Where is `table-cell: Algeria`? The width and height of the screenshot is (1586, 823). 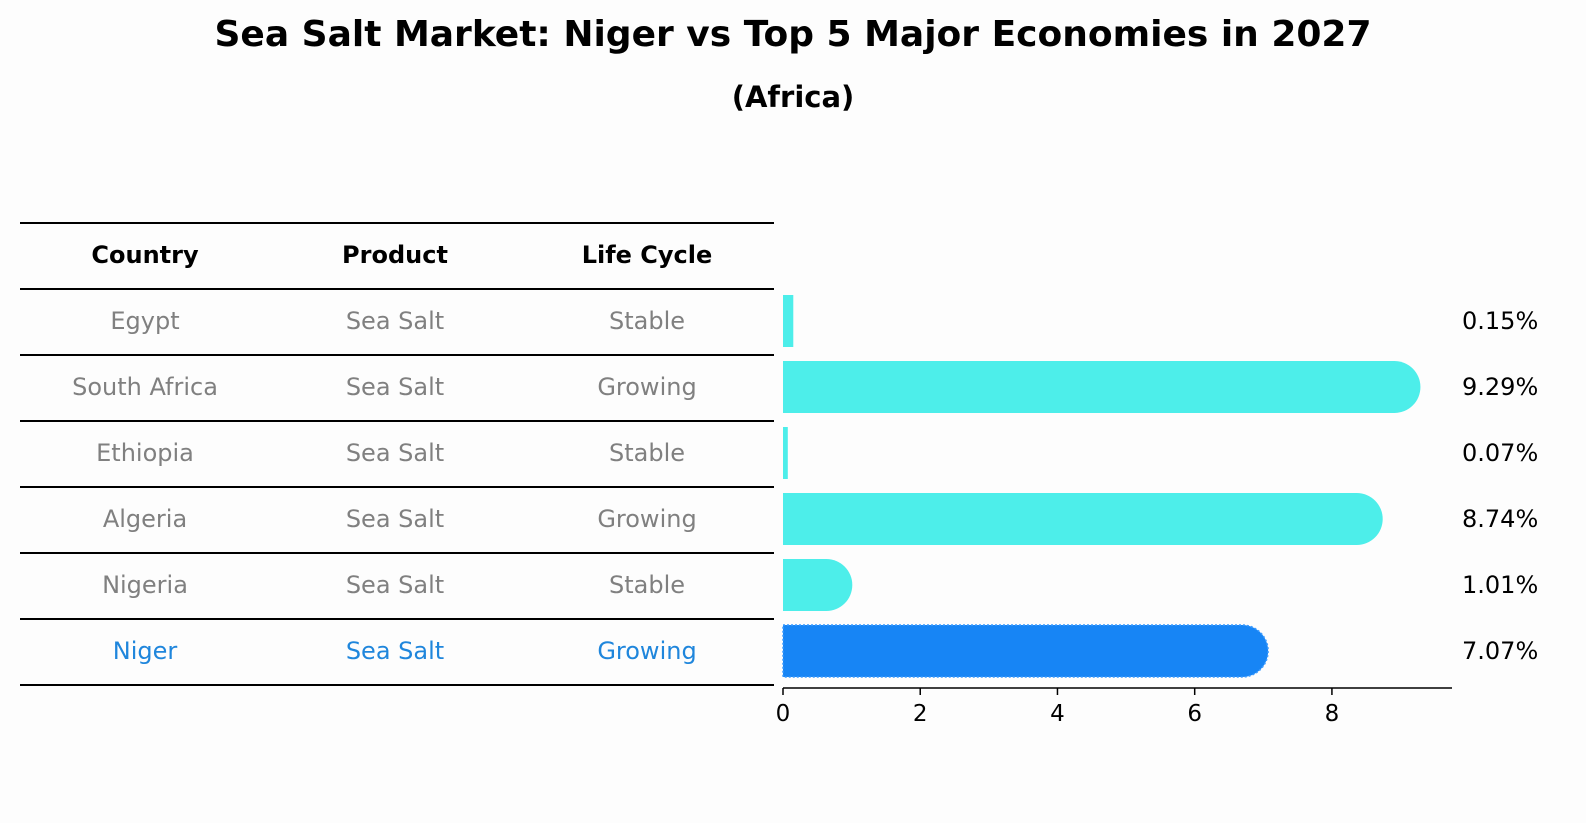
table-cell: Algeria is located at coordinates (145, 519).